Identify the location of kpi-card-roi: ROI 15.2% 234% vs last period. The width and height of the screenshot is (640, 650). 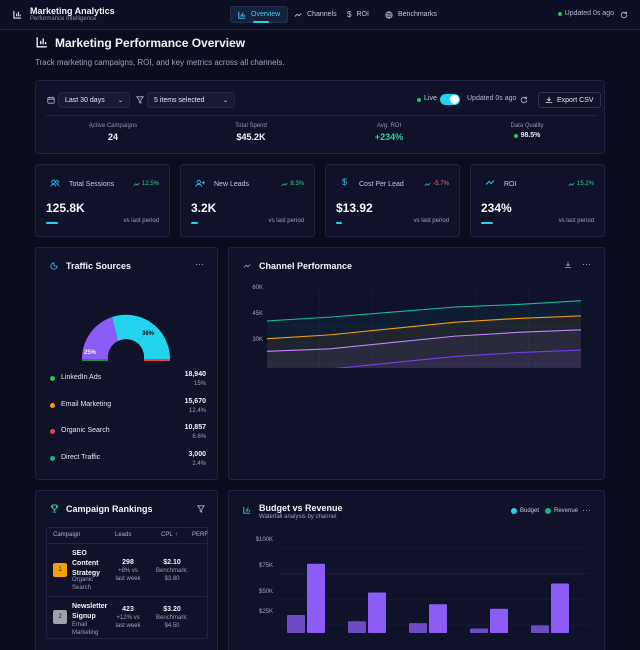
(537, 200).